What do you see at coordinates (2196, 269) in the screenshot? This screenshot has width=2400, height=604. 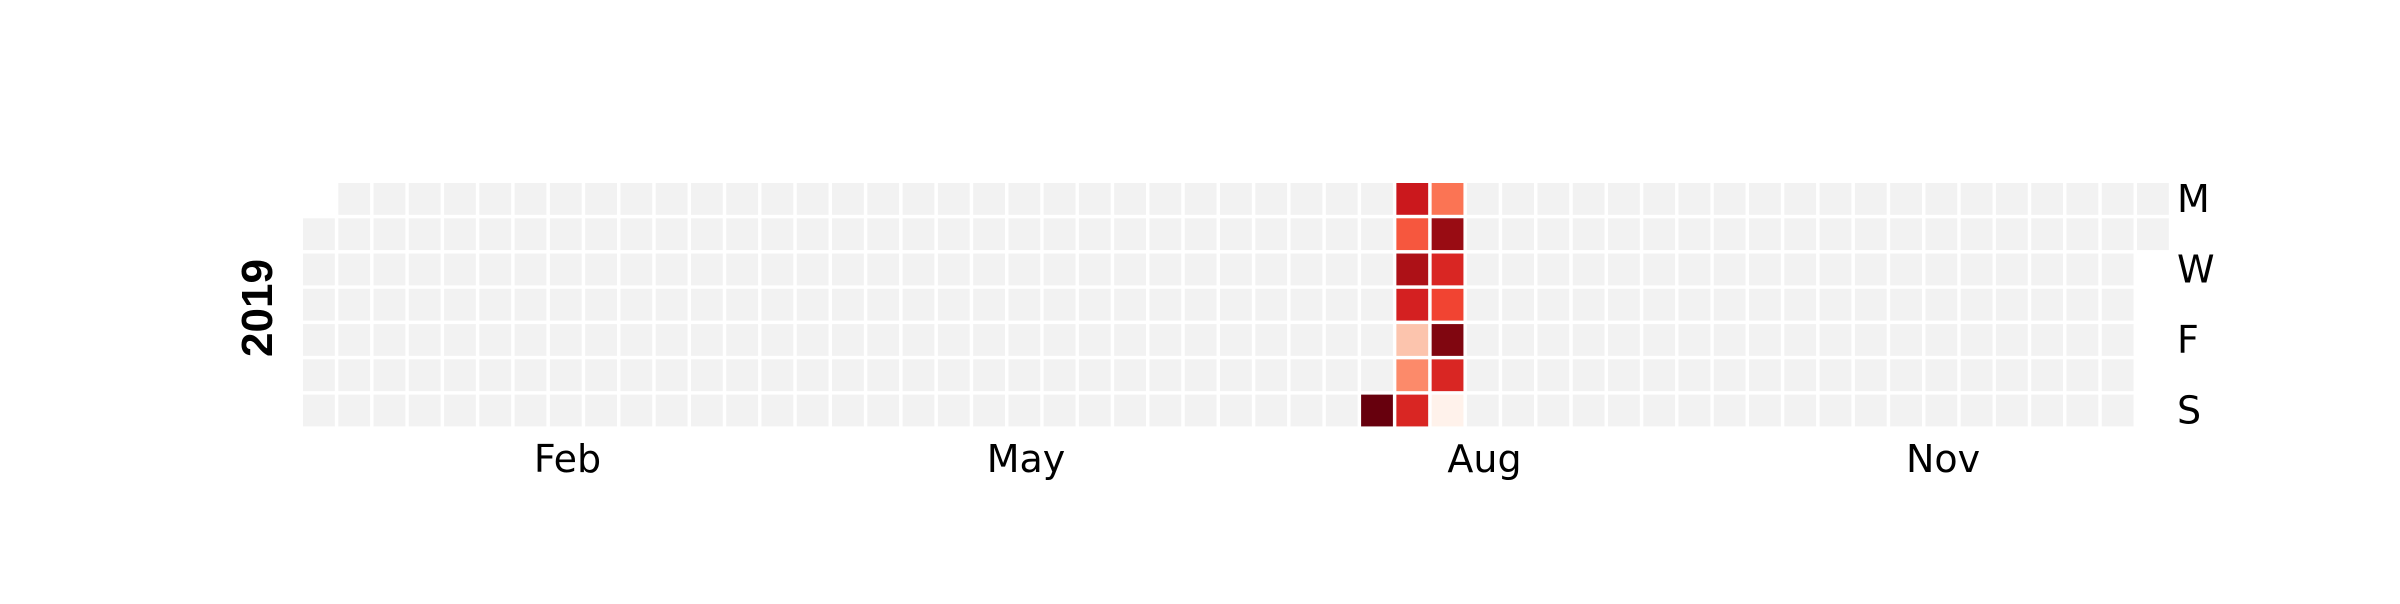 I see `y-tick-label: W` at bounding box center [2196, 269].